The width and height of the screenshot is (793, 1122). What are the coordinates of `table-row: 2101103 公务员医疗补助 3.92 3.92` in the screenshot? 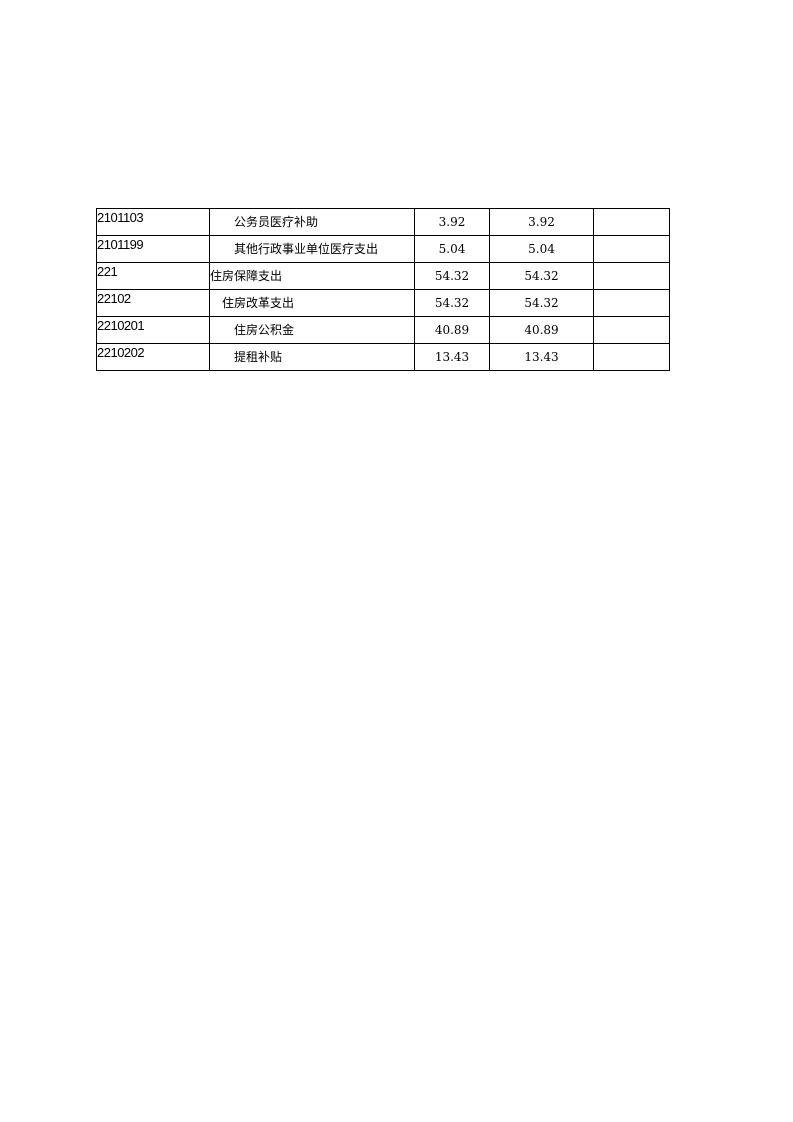 It's located at (383, 222).